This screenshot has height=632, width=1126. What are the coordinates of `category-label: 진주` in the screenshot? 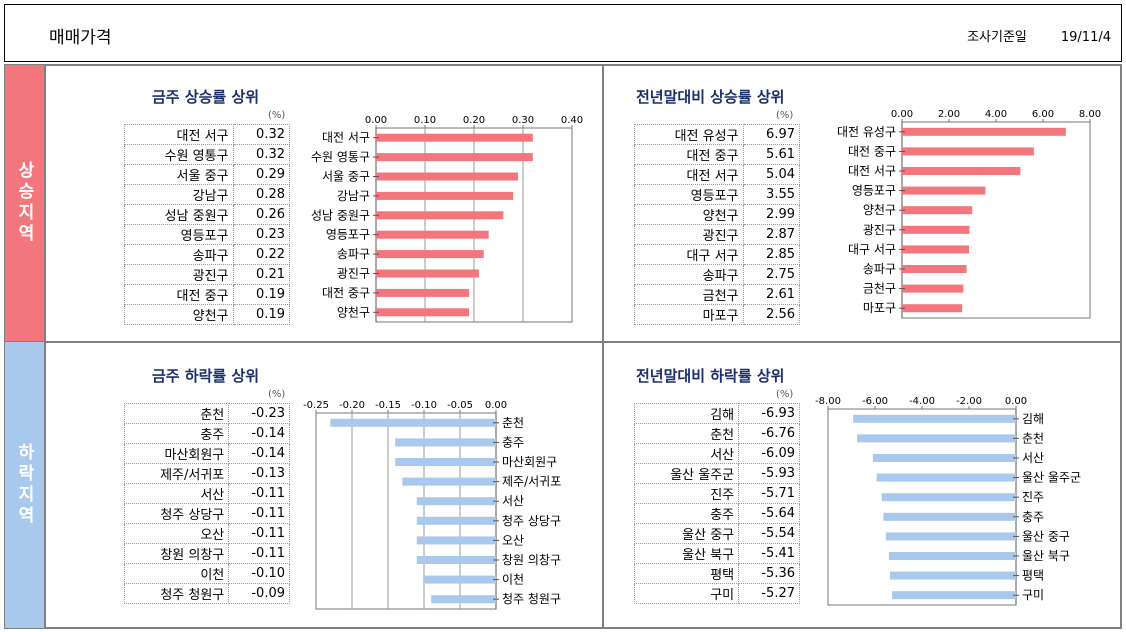 It's located at (1033, 497).